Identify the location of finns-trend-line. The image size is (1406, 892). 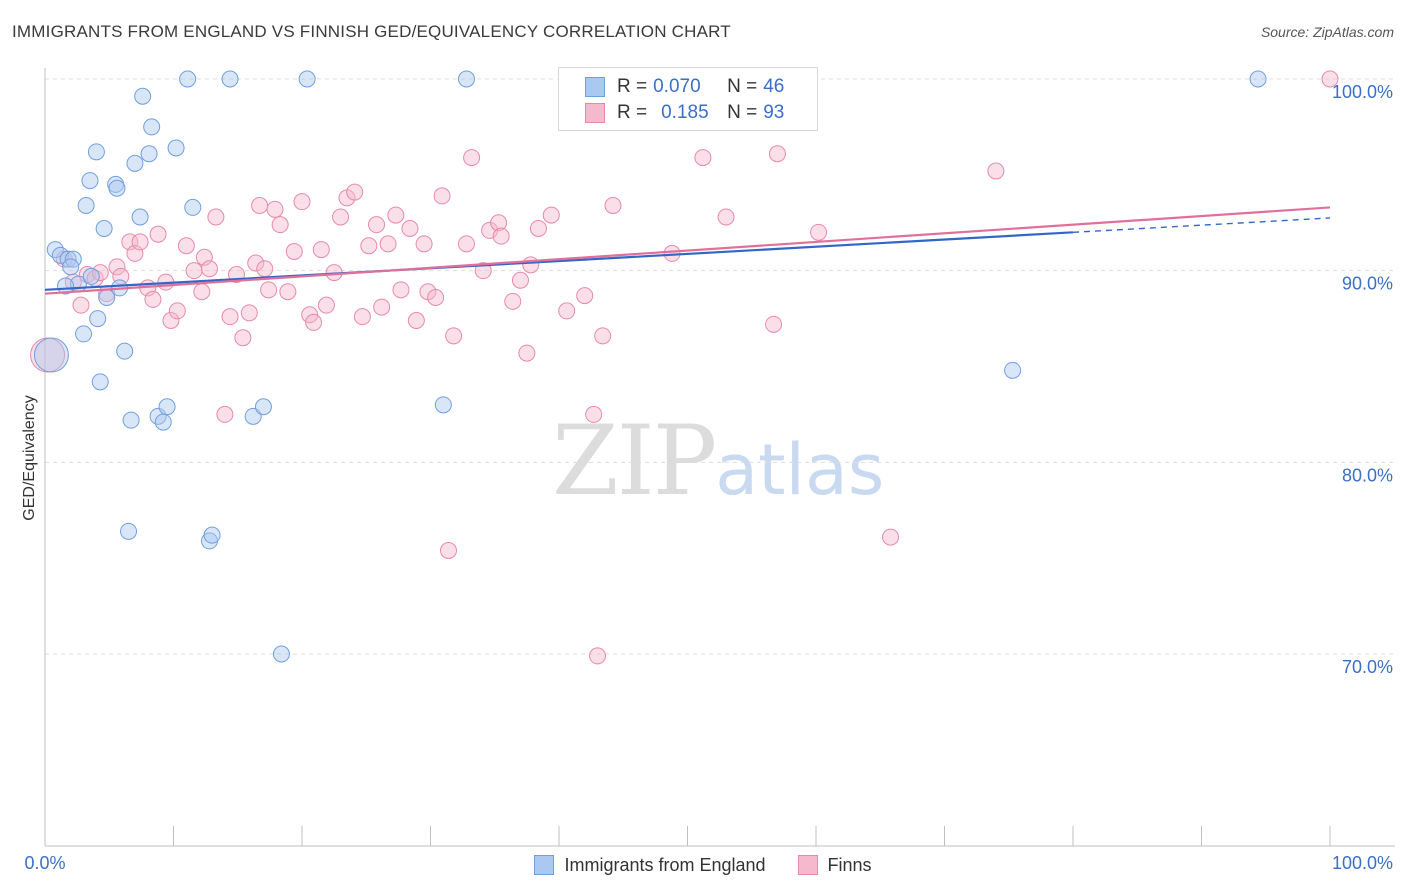
(687, 250).